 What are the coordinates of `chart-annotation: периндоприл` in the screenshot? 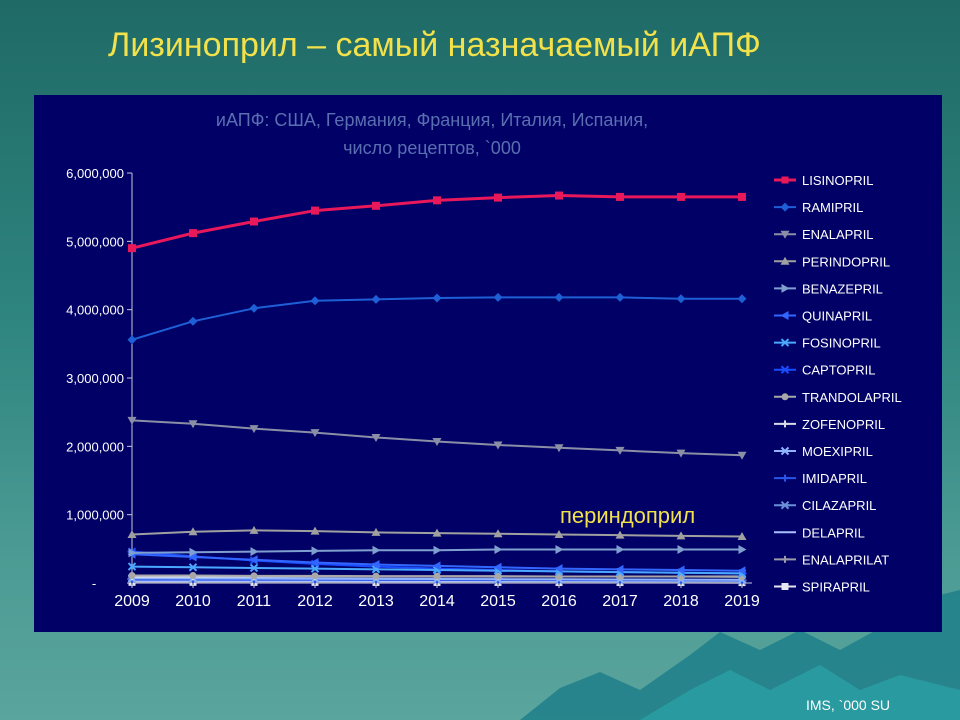 It's located at (627, 515).